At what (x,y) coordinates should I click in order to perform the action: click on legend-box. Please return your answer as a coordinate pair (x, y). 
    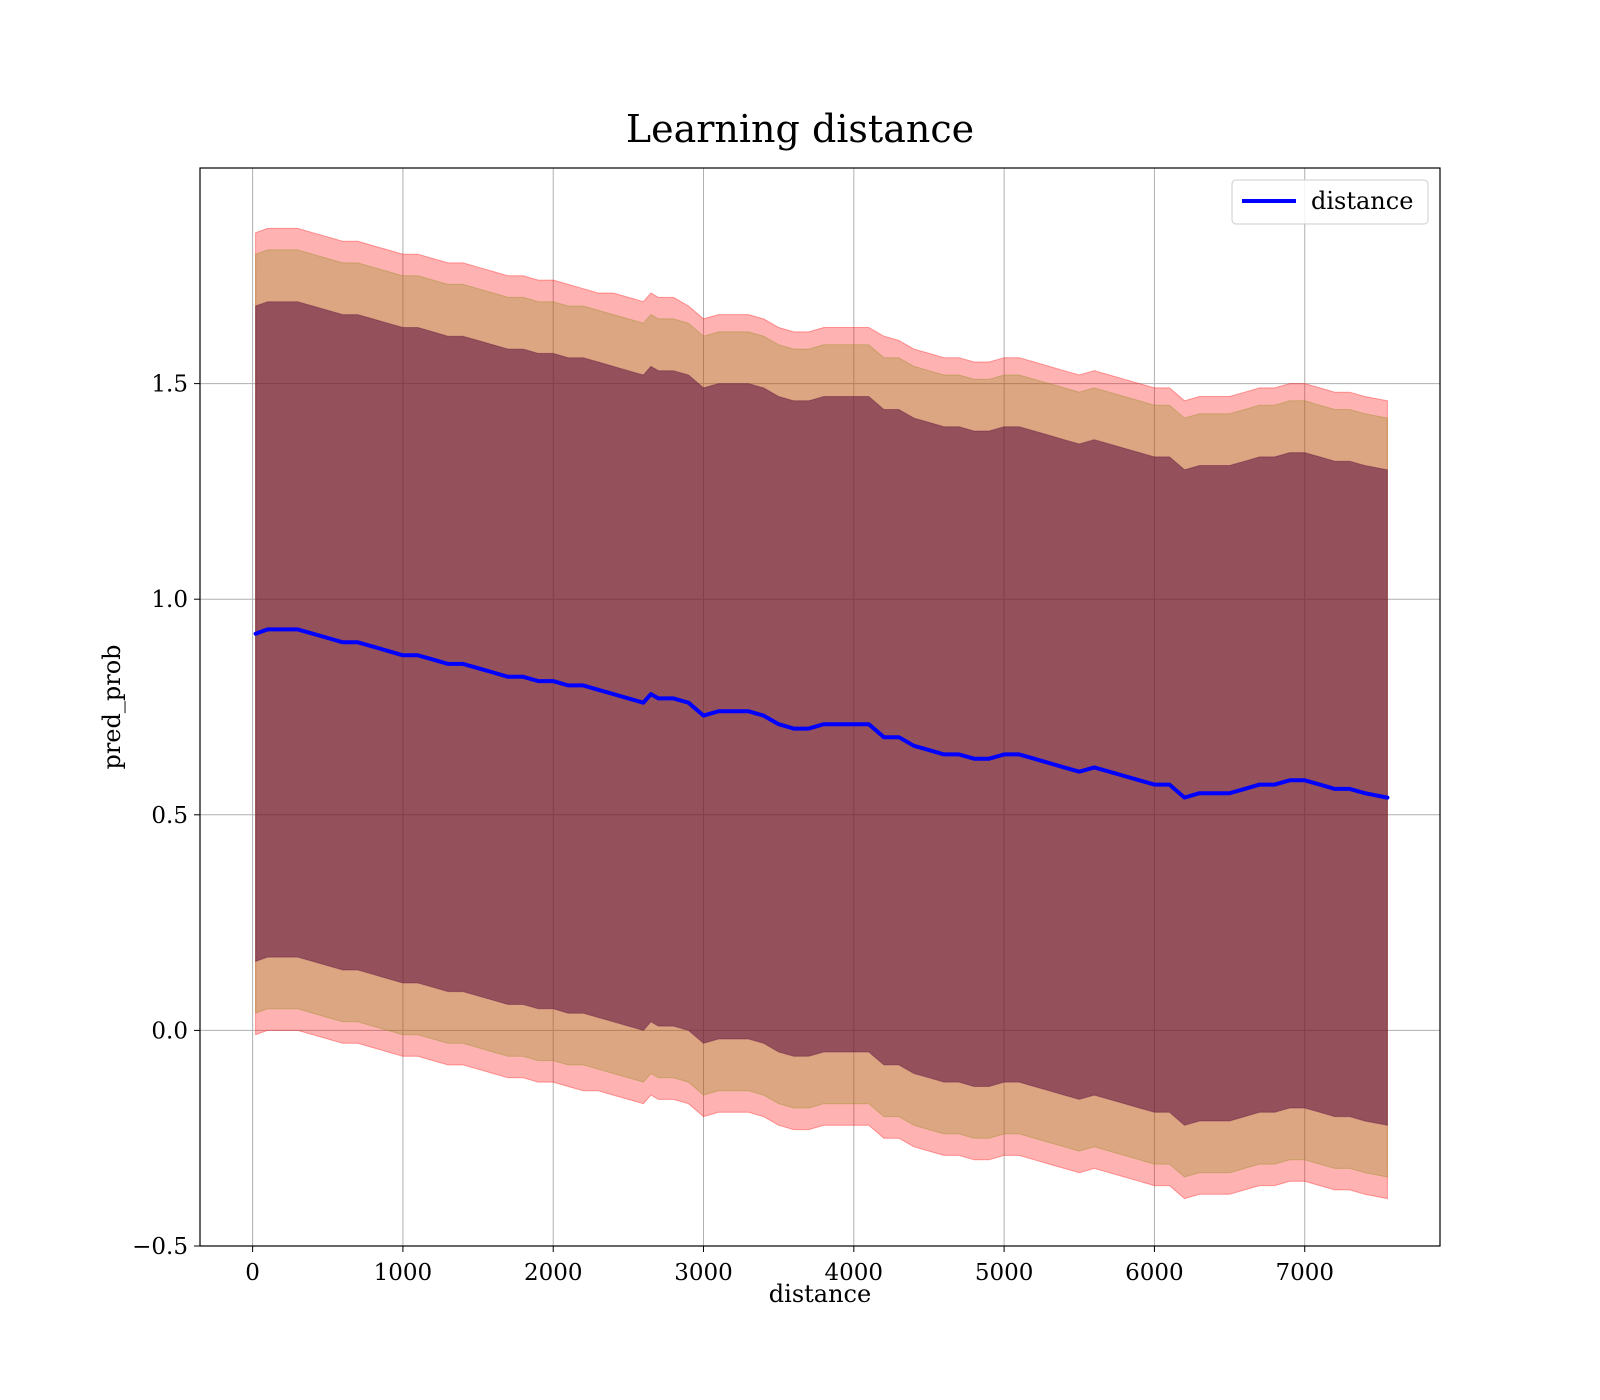
    Looking at the image, I should click on (1330, 202).